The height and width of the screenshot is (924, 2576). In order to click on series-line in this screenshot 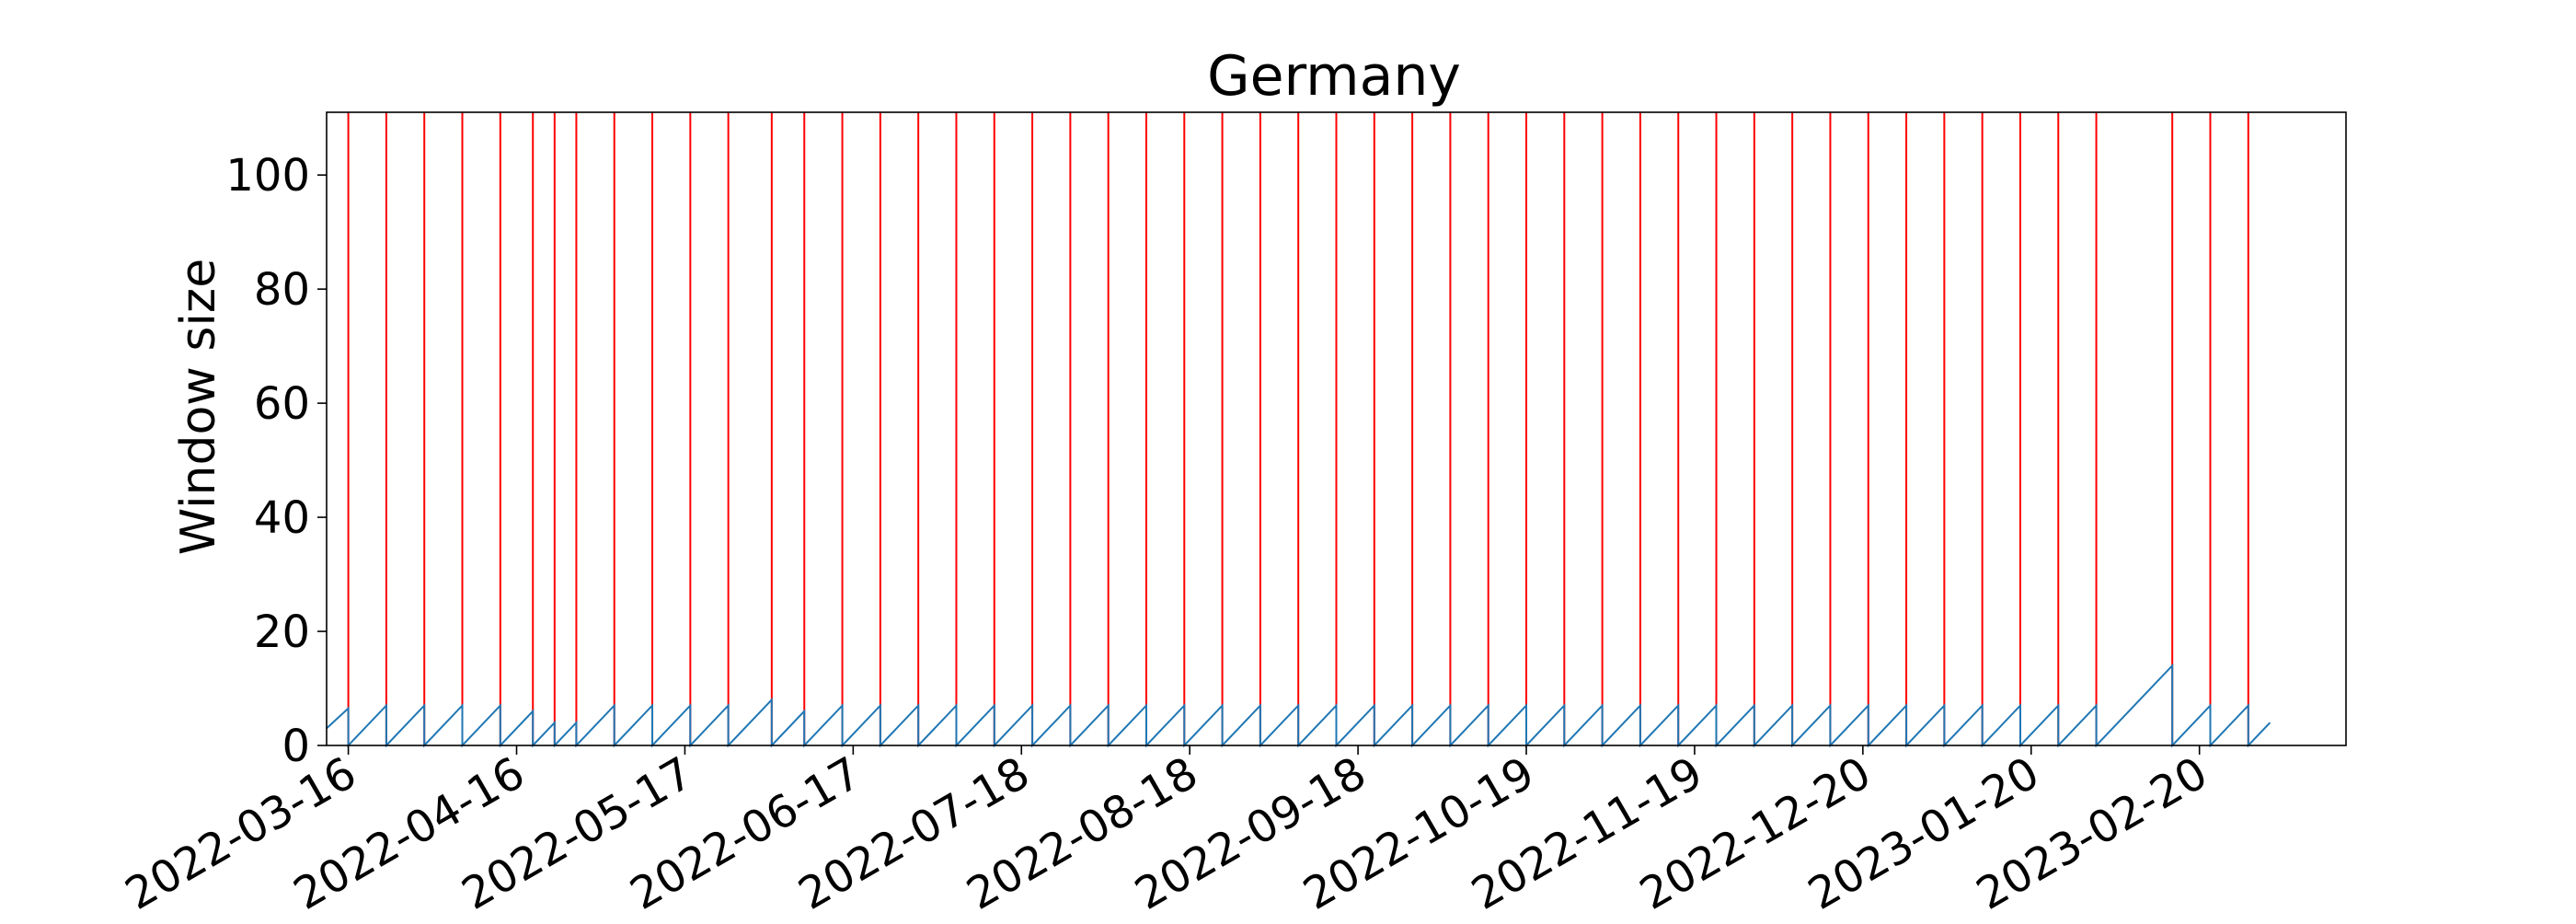, I will do `click(1298, 705)`.